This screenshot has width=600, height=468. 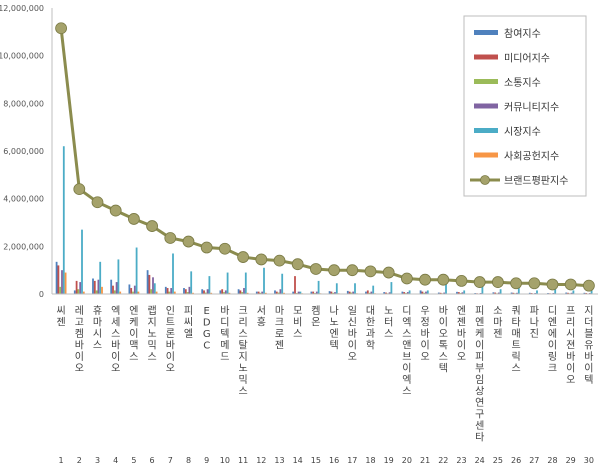 I want to click on rank-label: 12, so click(x=261, y=460).